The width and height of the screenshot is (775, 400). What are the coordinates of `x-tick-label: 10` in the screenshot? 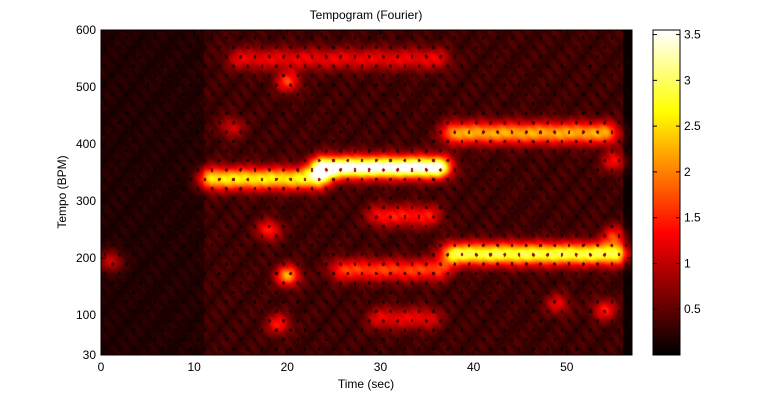 It's located at (194, 367).